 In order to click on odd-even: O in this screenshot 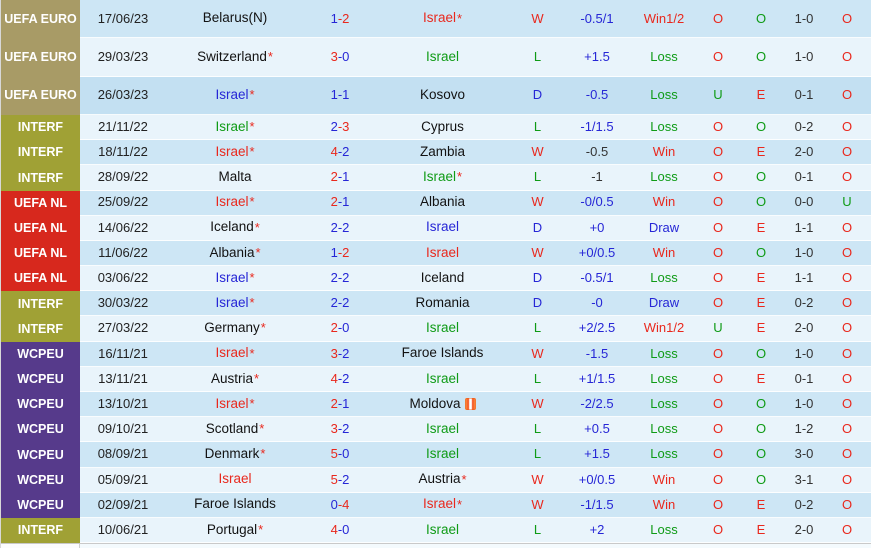, I will do `click(761, 354)`.